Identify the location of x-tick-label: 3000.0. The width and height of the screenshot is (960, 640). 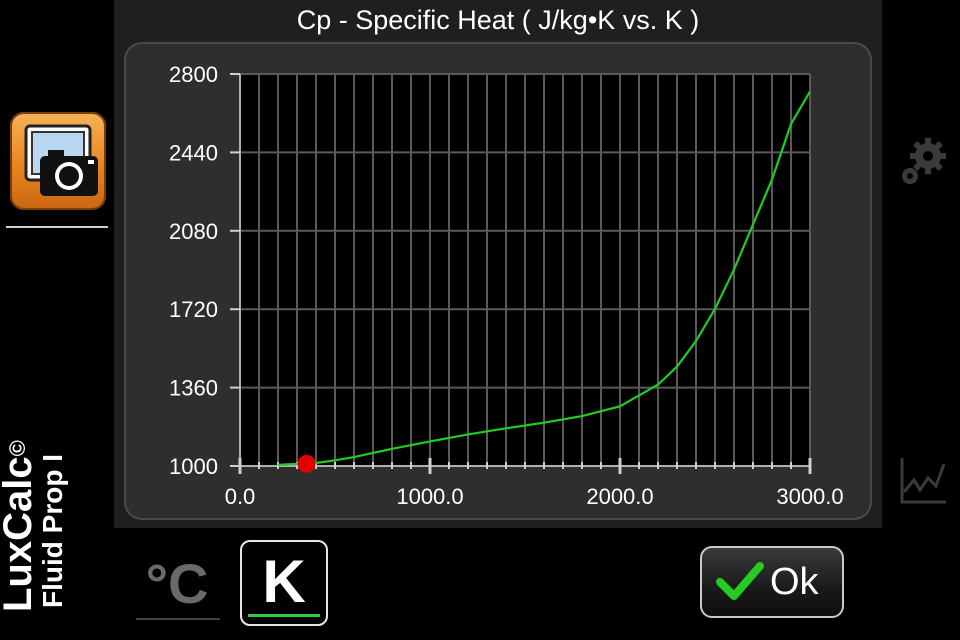
(809, 496).